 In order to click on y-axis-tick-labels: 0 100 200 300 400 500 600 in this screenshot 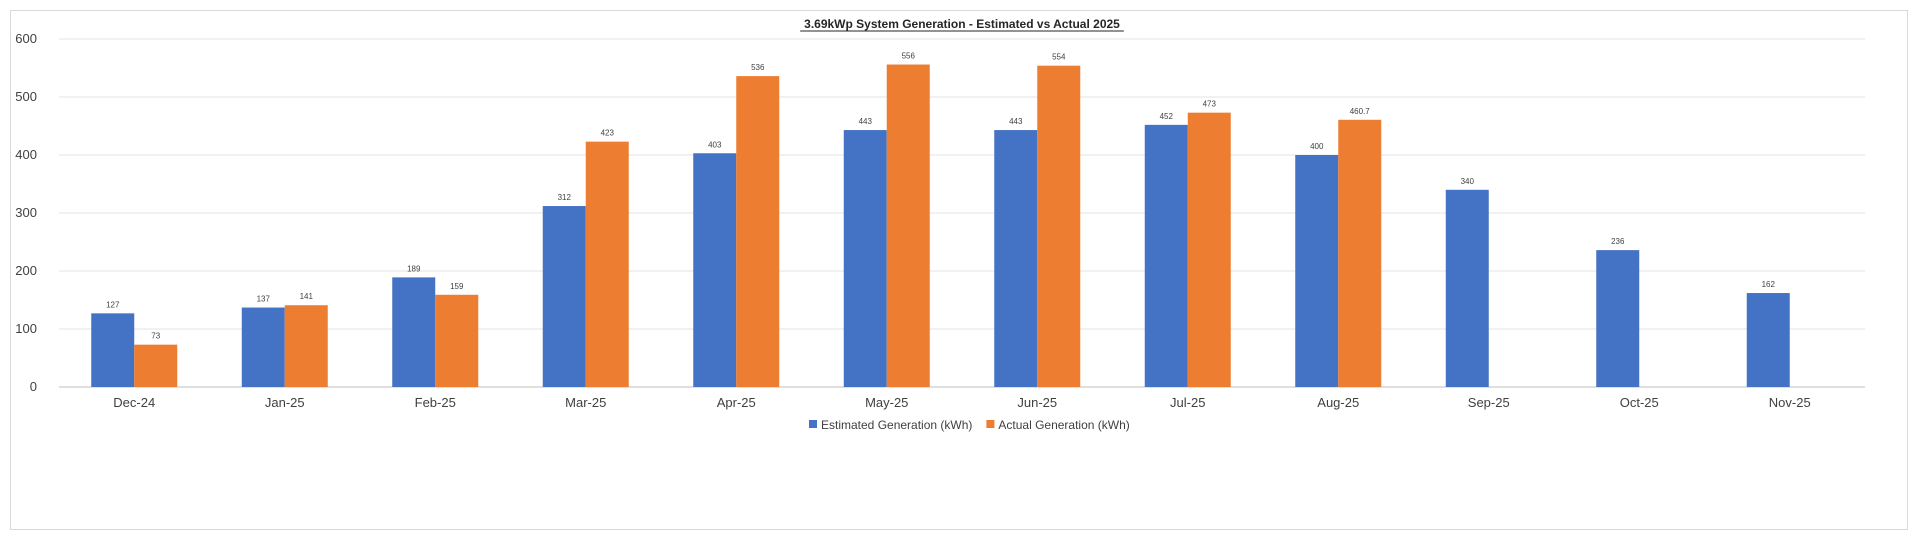, I will do `click(26, 212)`.